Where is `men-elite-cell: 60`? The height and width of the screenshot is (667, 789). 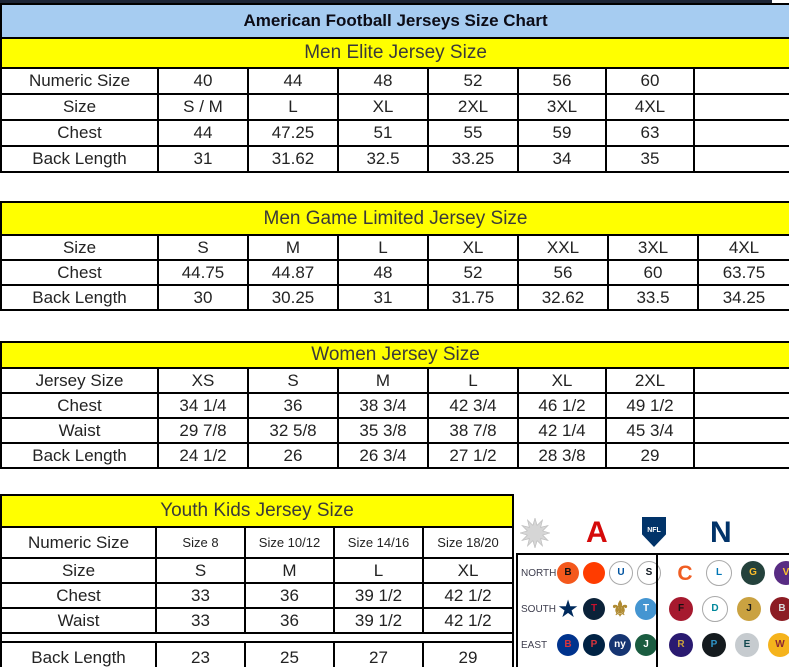 men-elite-cell: 60 is located at coordinates (650, 81).